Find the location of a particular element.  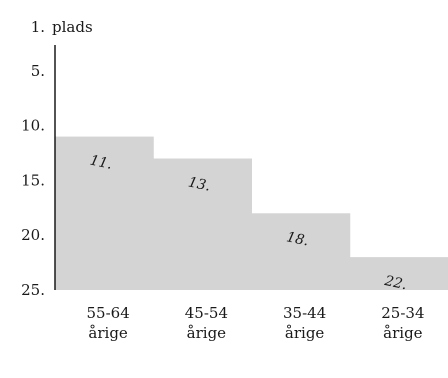

category-labels: 55-64 årige 45-54 årige 35-44 årige 25-34 årige is located at coordinates (256, 323).